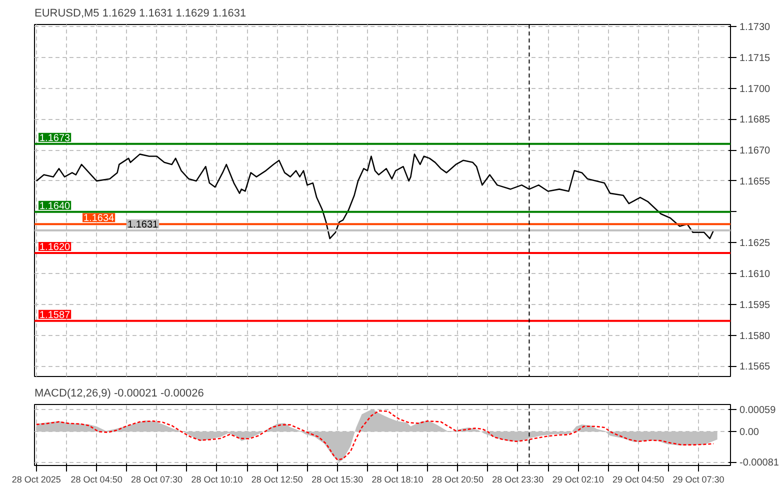 This screenshot has height=489, width=781. Describe the element at coordinates (755, 244) in the screenshot. I see `y-tick-label: 1.1625` at that location.